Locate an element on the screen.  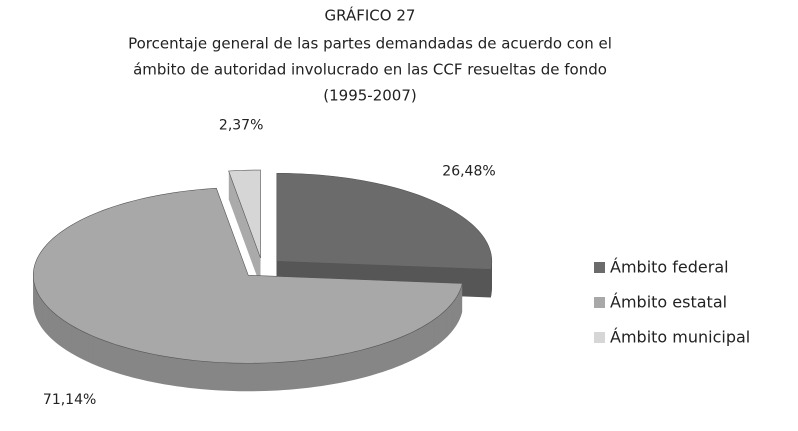
legend-label: Ámbito federal is located at coordinates (669, 267).